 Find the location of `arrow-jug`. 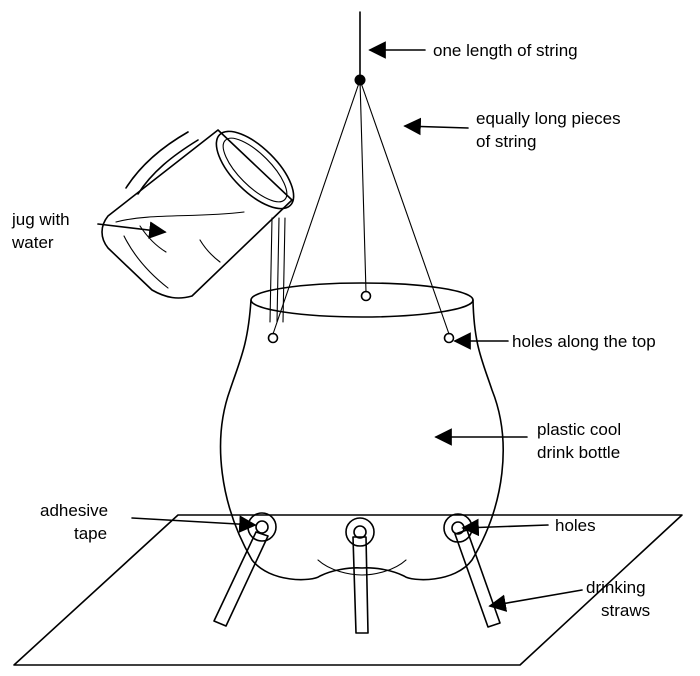

arrow-jug is located at coordinates (132, 230).